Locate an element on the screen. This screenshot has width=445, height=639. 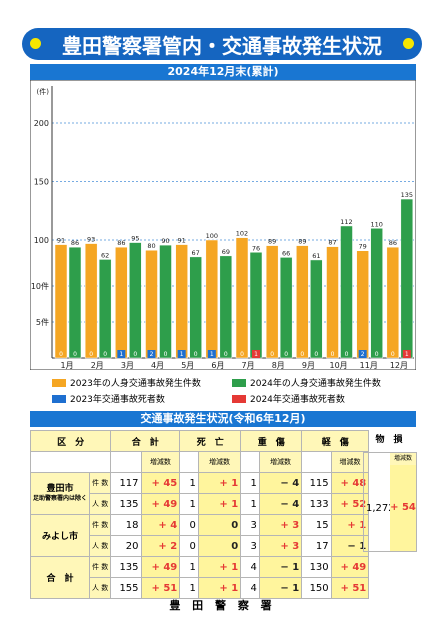
bar-value-label: 80 is located at coordinates (151, 246).